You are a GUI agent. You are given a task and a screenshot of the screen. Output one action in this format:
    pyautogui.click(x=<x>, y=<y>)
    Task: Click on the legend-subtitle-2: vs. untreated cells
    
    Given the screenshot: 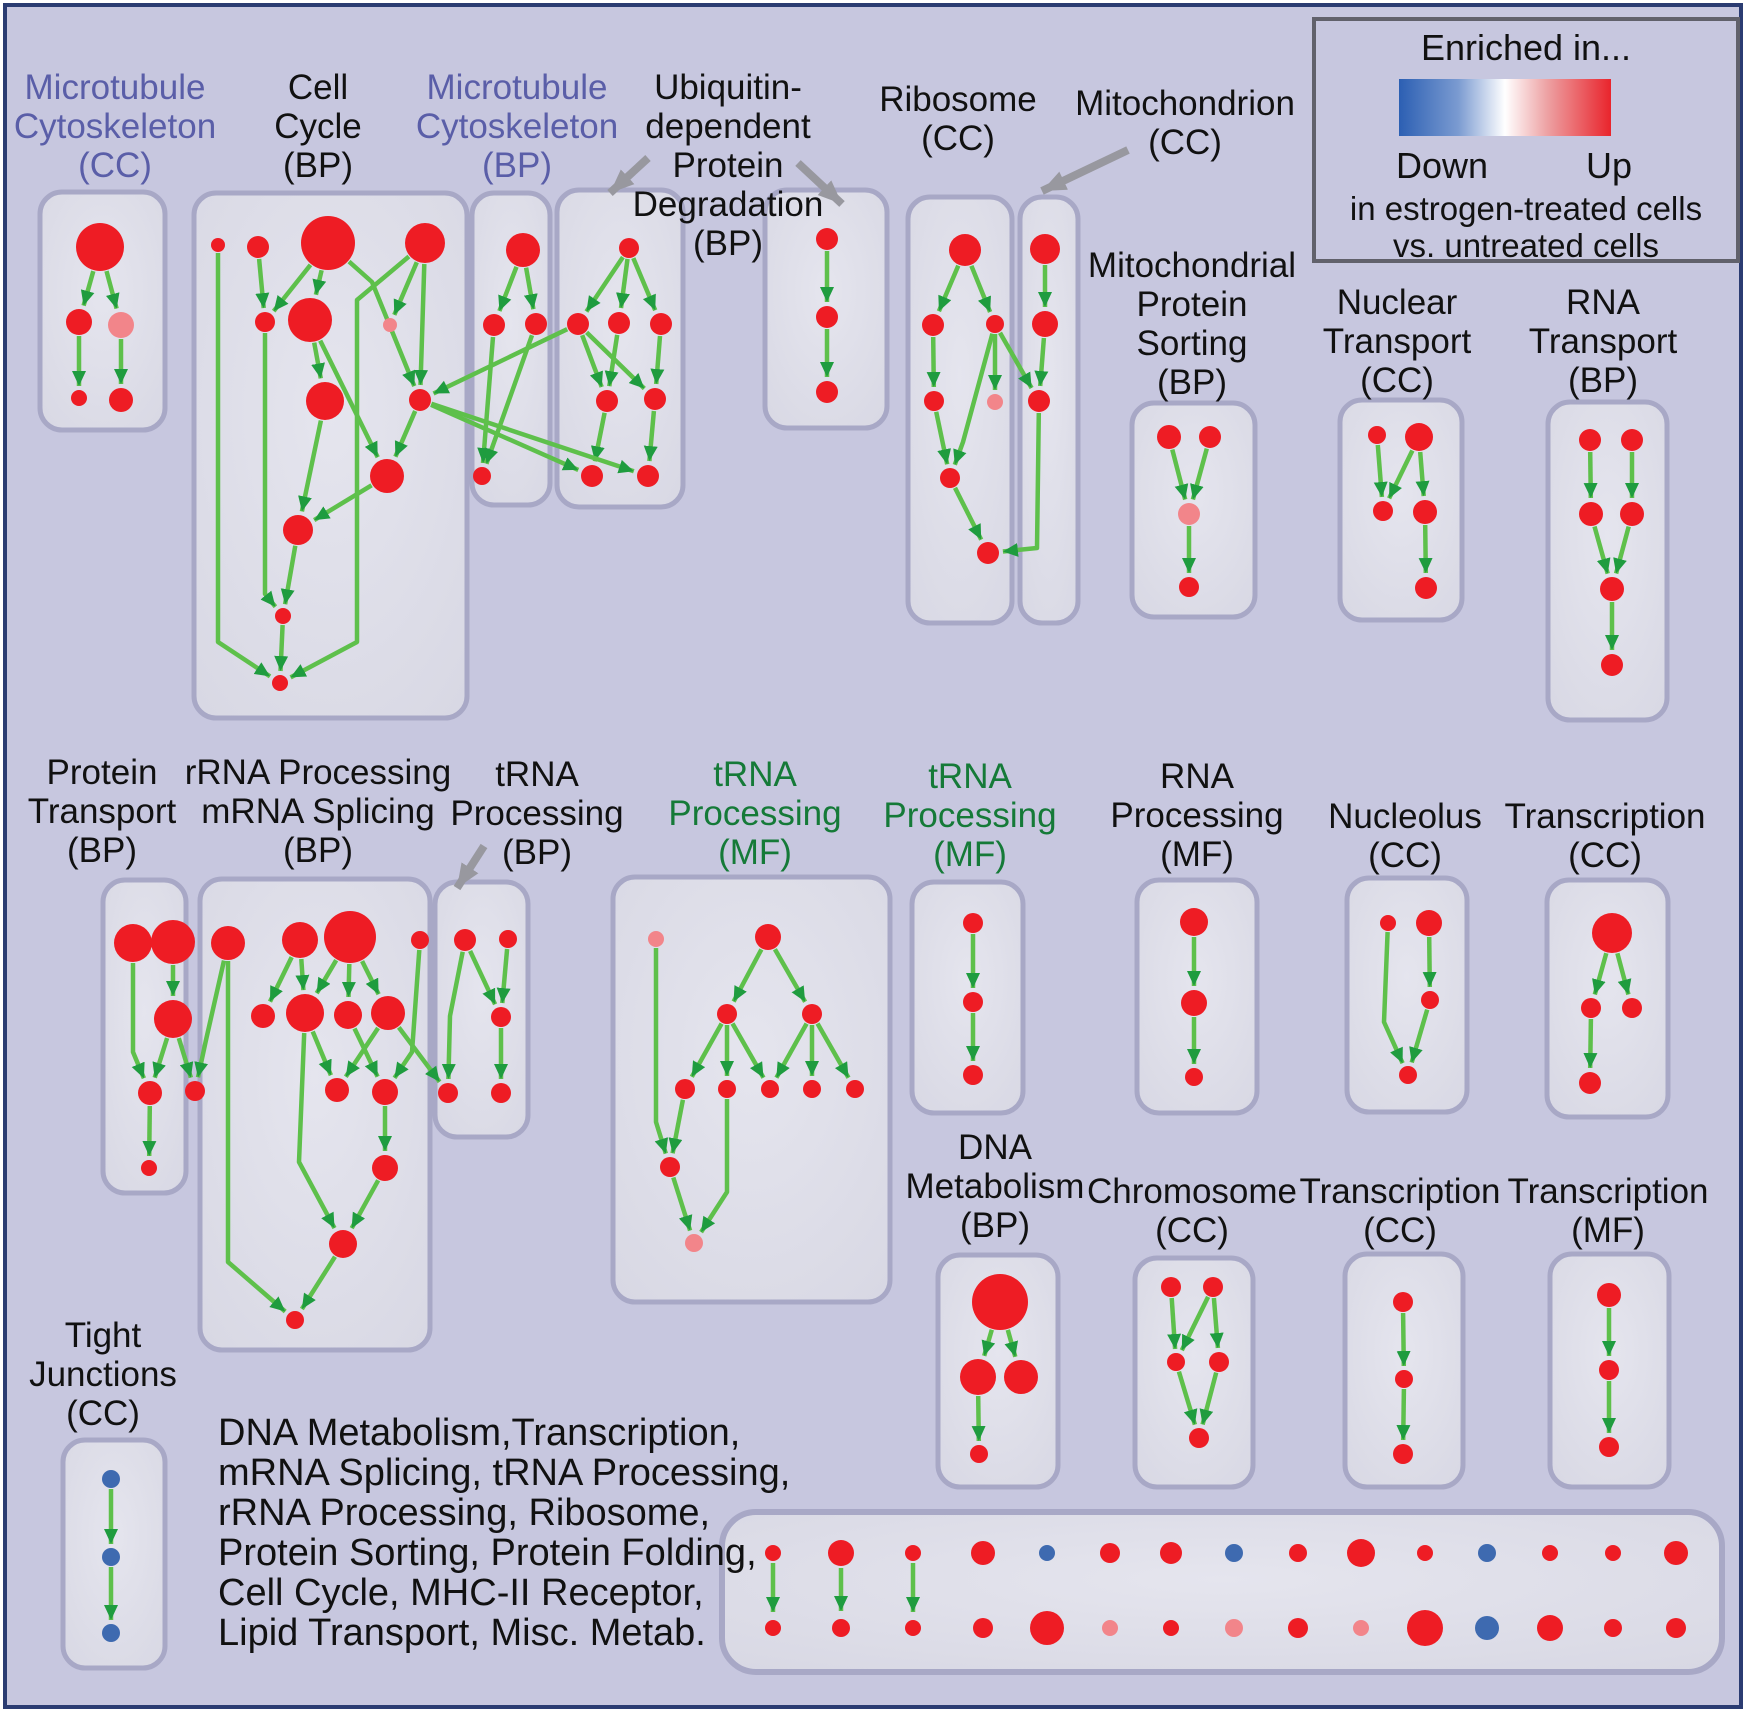 What is the action you would take?
    pyautogui.click(x=1526, y=245)
    